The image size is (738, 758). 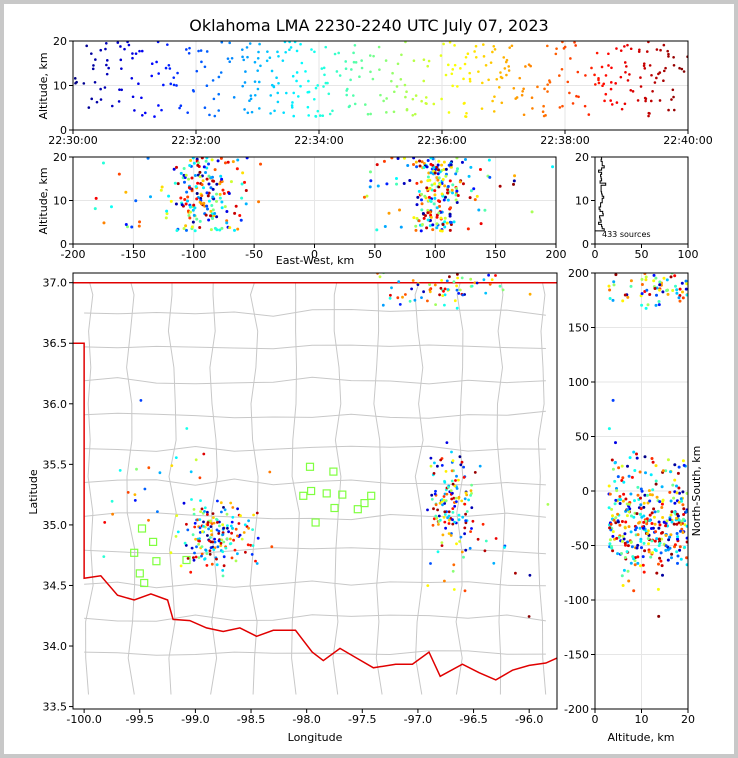 I want to click on hist-xtick-label: 50, so click(x=642, y=254).